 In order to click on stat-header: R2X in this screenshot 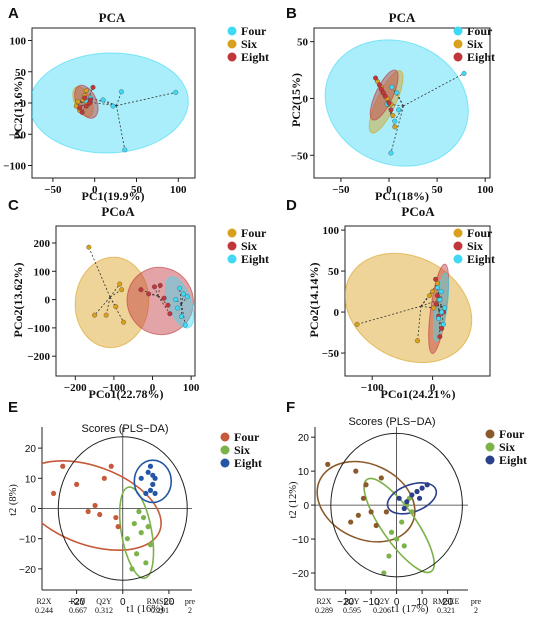, I will do `click(43, 601)`.